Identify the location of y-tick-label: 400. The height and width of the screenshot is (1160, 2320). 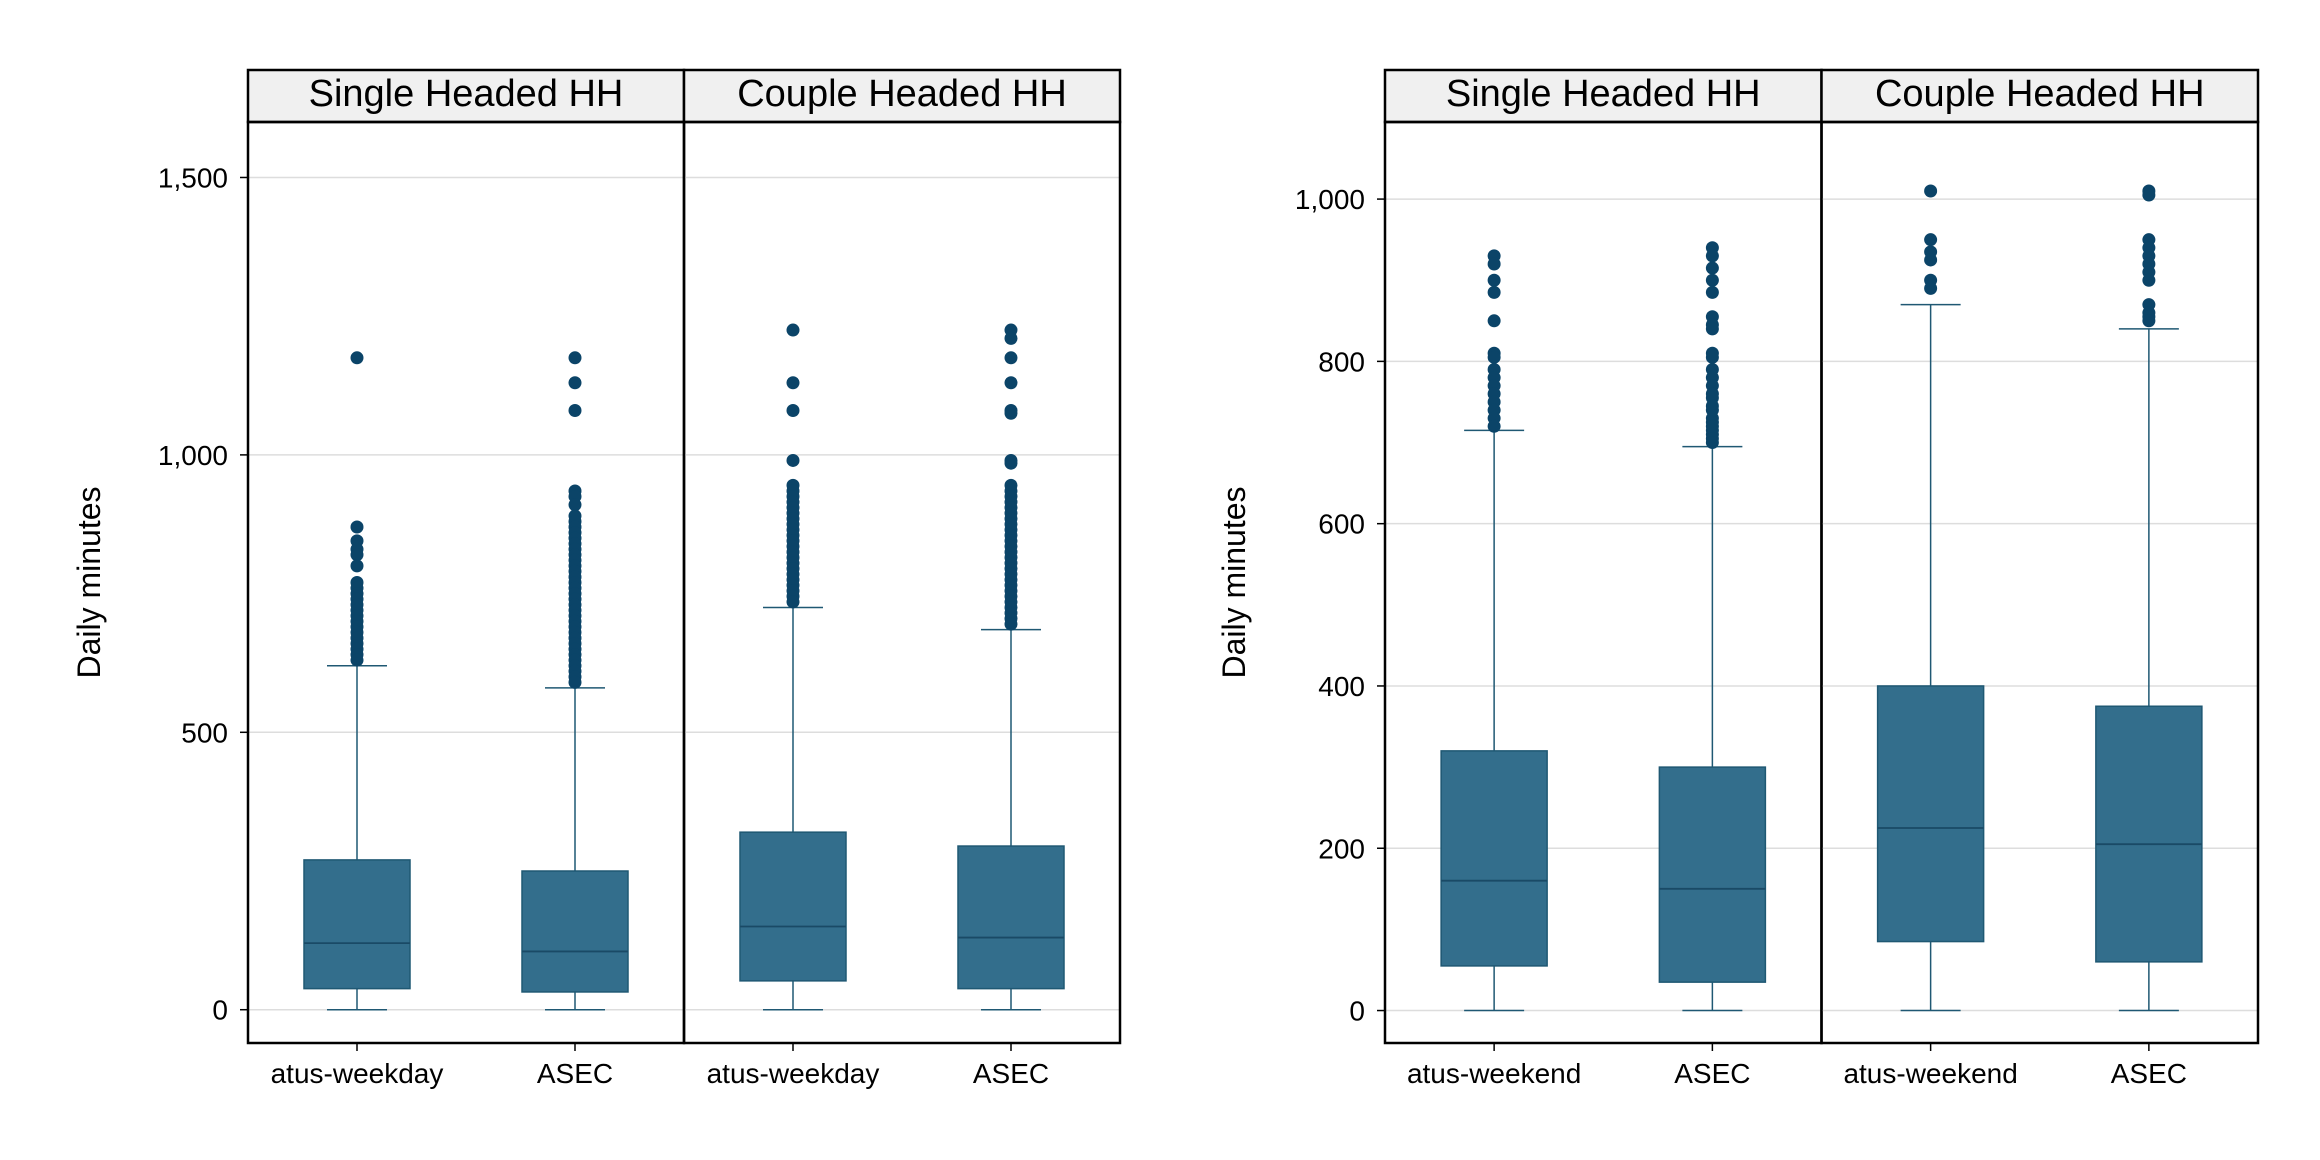
(1341, 686).